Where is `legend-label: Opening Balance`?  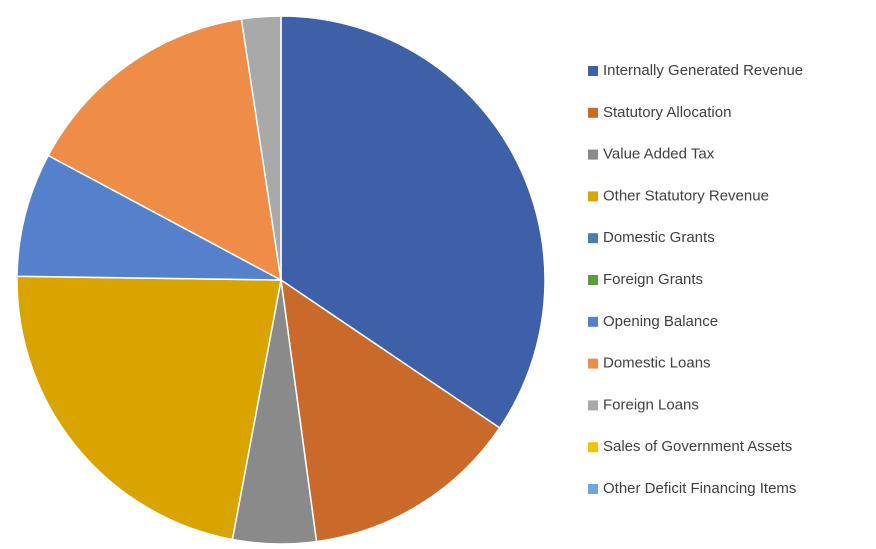
legend-label: Opening Balance is located at coordinates (660, 321).